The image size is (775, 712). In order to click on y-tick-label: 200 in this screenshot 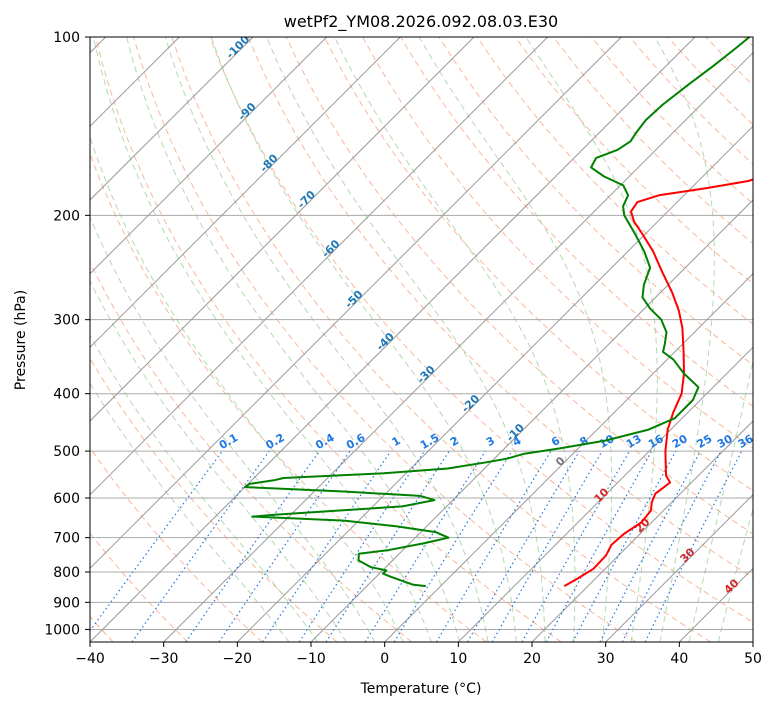, I will do `click(66, 216)`.